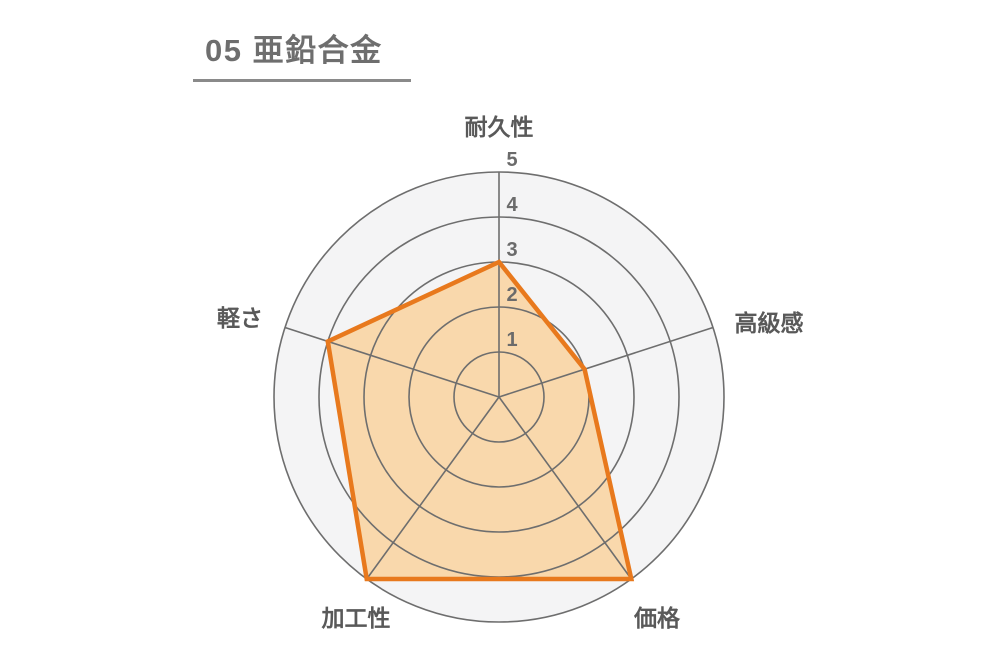 The width and height of the screenshot is (1000, 667). What do you see at coordinates (511, 160) in the screenshot?
I see `tick-label-5: 5` at bounding box center [511, 160].